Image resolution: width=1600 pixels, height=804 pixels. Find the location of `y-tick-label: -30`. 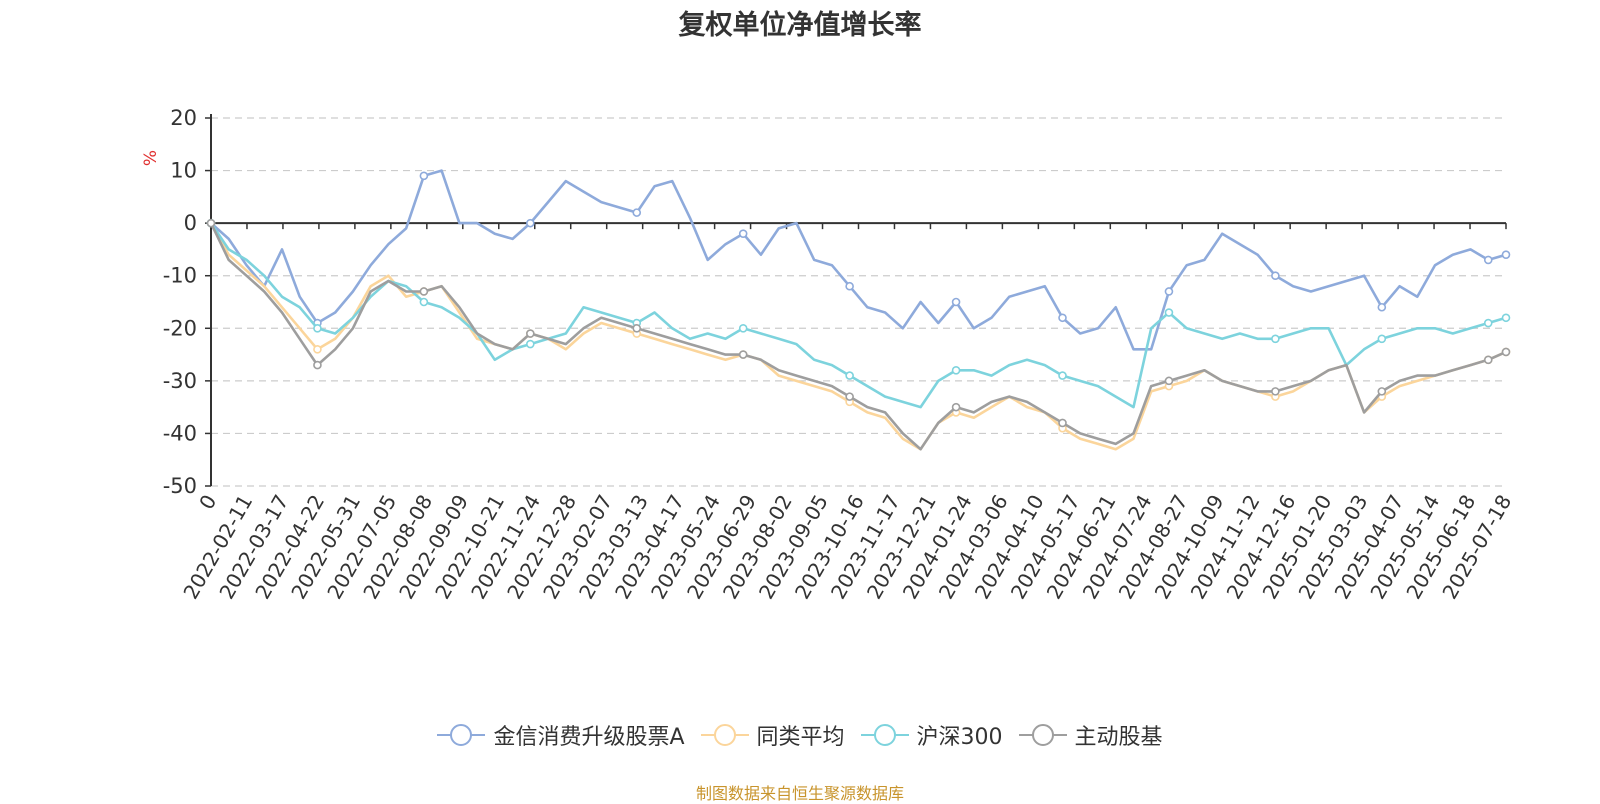

y-tick-label: -30 is located at coordinates (180, 381).